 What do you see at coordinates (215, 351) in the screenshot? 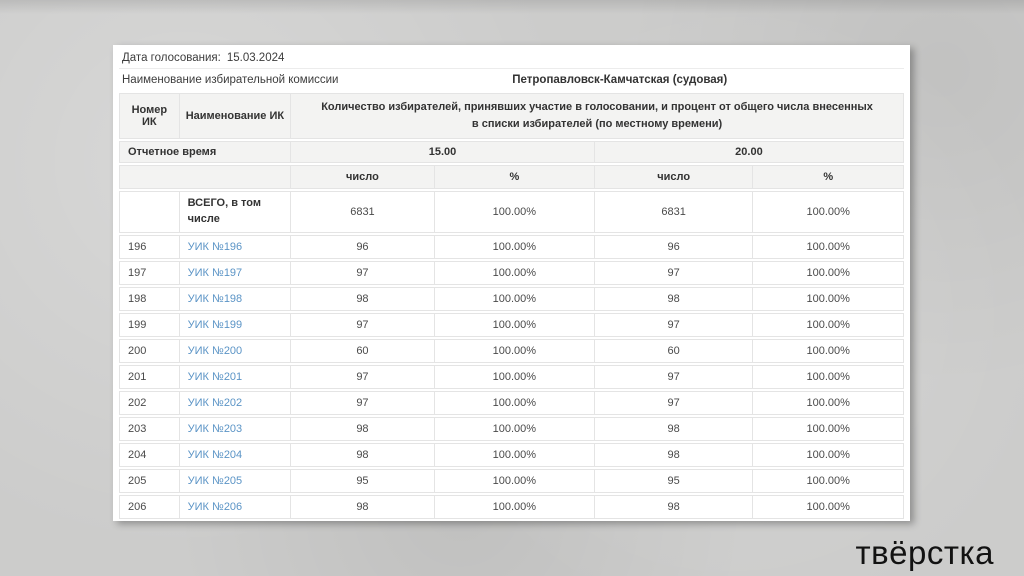
I see `uik-link: УИК №200` at bounding box center [215, 351].